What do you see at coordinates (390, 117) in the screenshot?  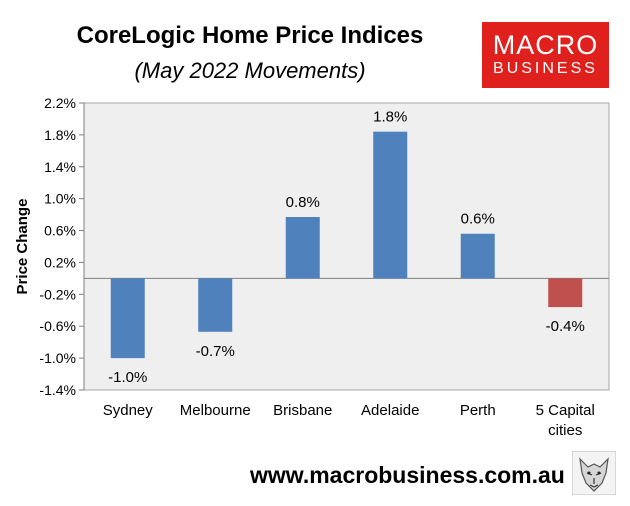 I see `data-label: 1.8%` at bounding box center [390, 117].